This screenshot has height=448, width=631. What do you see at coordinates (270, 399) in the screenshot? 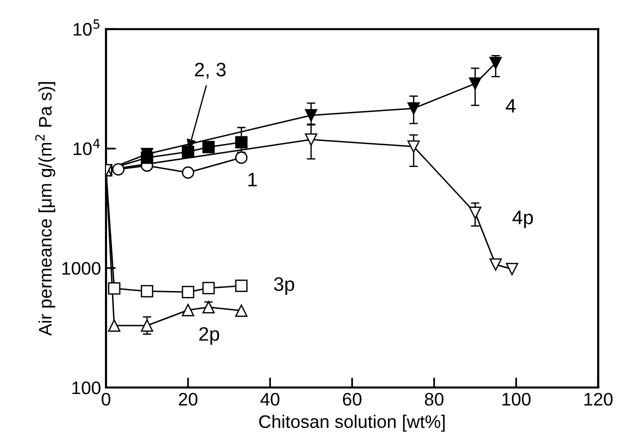
I see `x-tick-label: 40` at bounding box center [270, 399].